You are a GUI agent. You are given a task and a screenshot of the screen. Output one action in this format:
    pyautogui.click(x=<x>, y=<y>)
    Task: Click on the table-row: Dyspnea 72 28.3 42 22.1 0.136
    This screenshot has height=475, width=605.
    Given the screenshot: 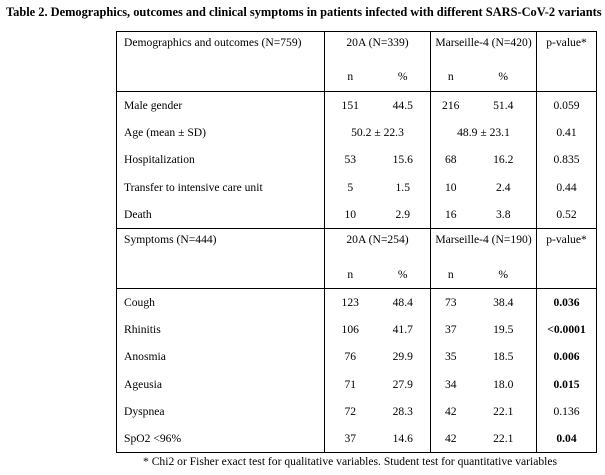 What is the action you would take?
    pyautogui.click(x=356, y=411)
    